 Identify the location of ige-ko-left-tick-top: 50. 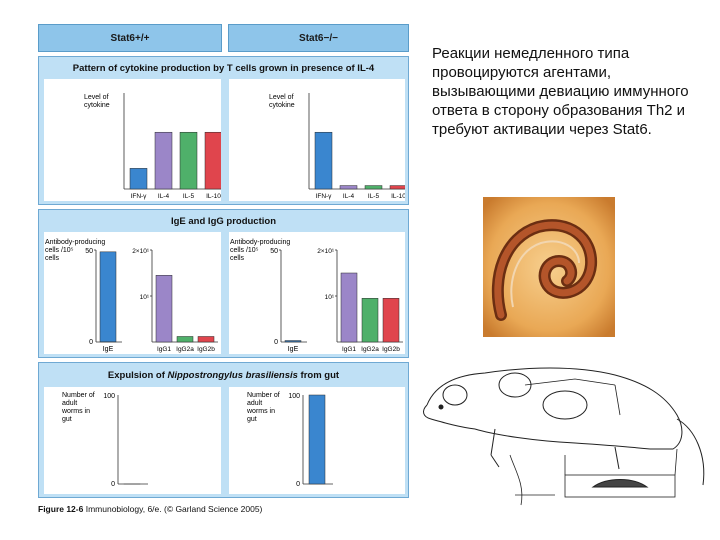
(274, 251).